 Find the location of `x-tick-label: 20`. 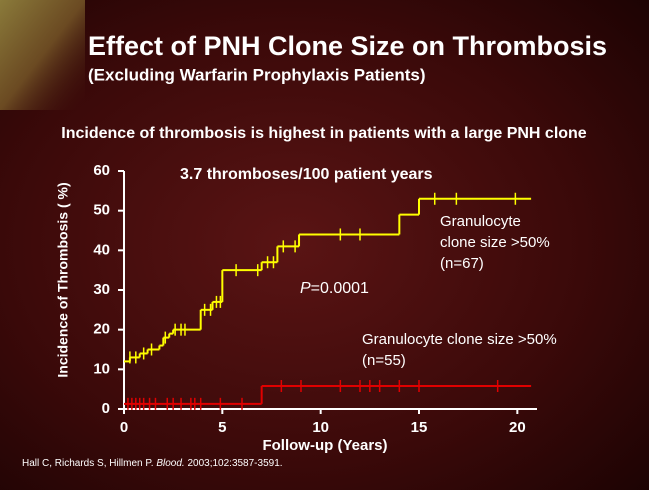

x-tick-label: 20 is located at coordinates (517, 427).